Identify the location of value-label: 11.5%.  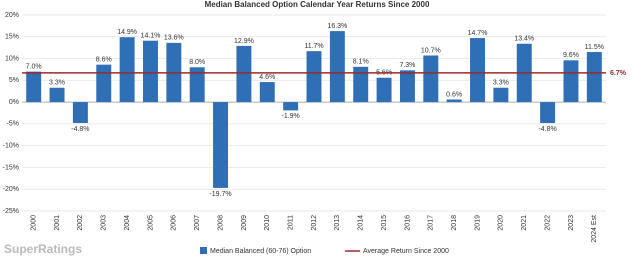
(594, 47).